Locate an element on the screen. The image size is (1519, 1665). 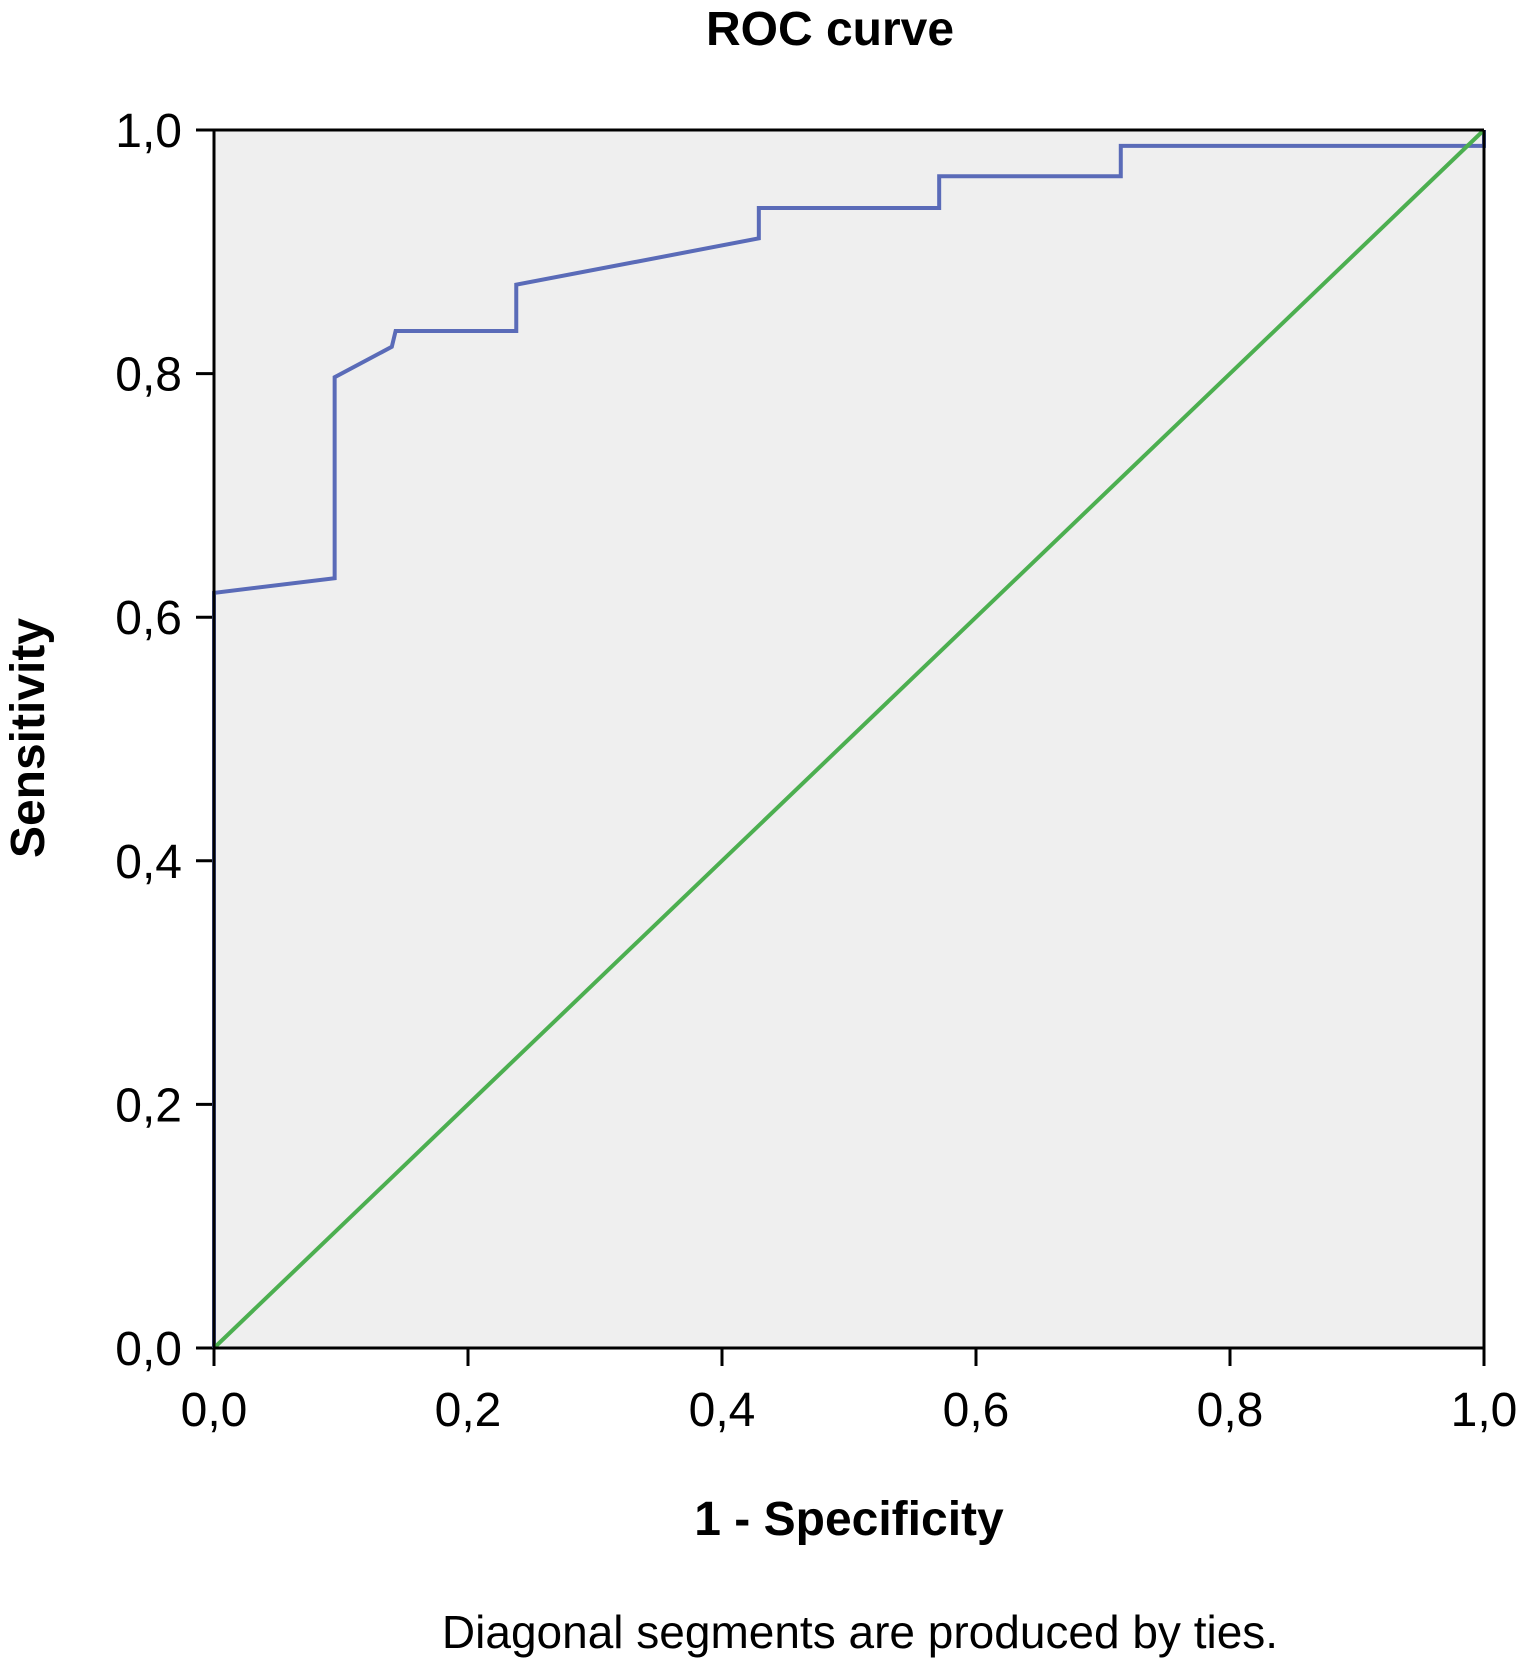
y-axis-label: Sensitivity is located at coordinates (28, 738).